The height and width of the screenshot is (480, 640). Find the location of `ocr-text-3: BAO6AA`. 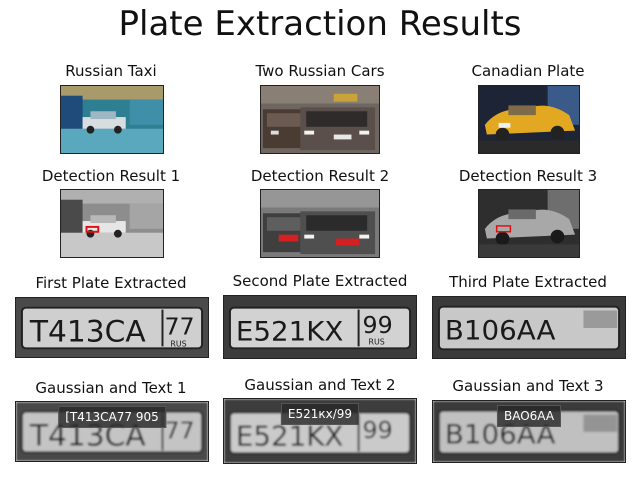

ocr-text-3: BAO6AA is located at coordinates (529, 416).